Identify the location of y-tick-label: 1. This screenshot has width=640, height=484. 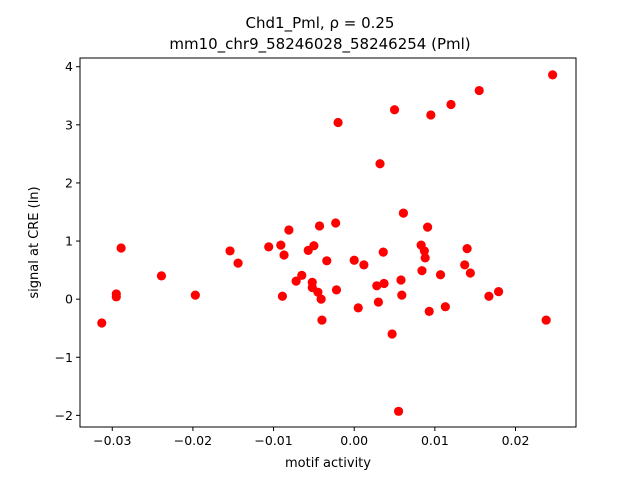
(69, 241).